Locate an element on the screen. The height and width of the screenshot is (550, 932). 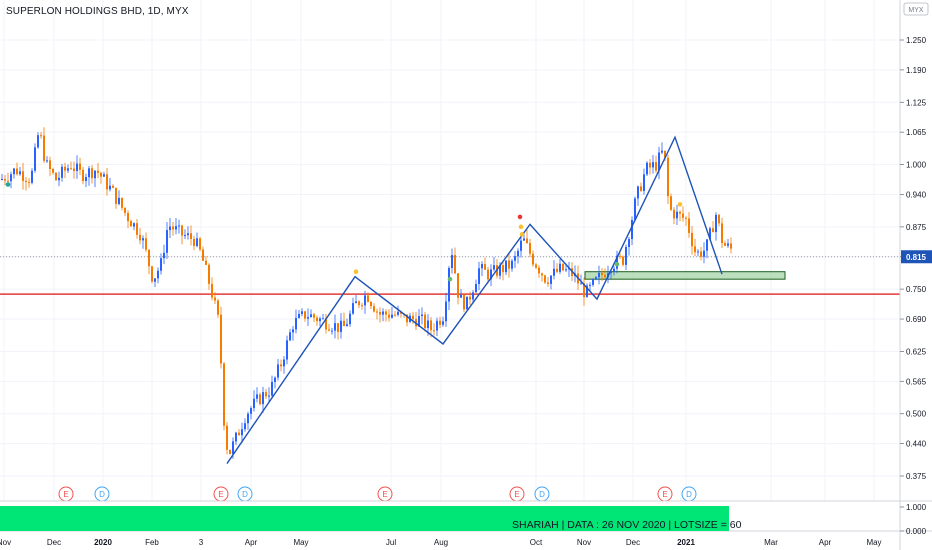
time-tick-label: May is located at coordinates (873, 542).